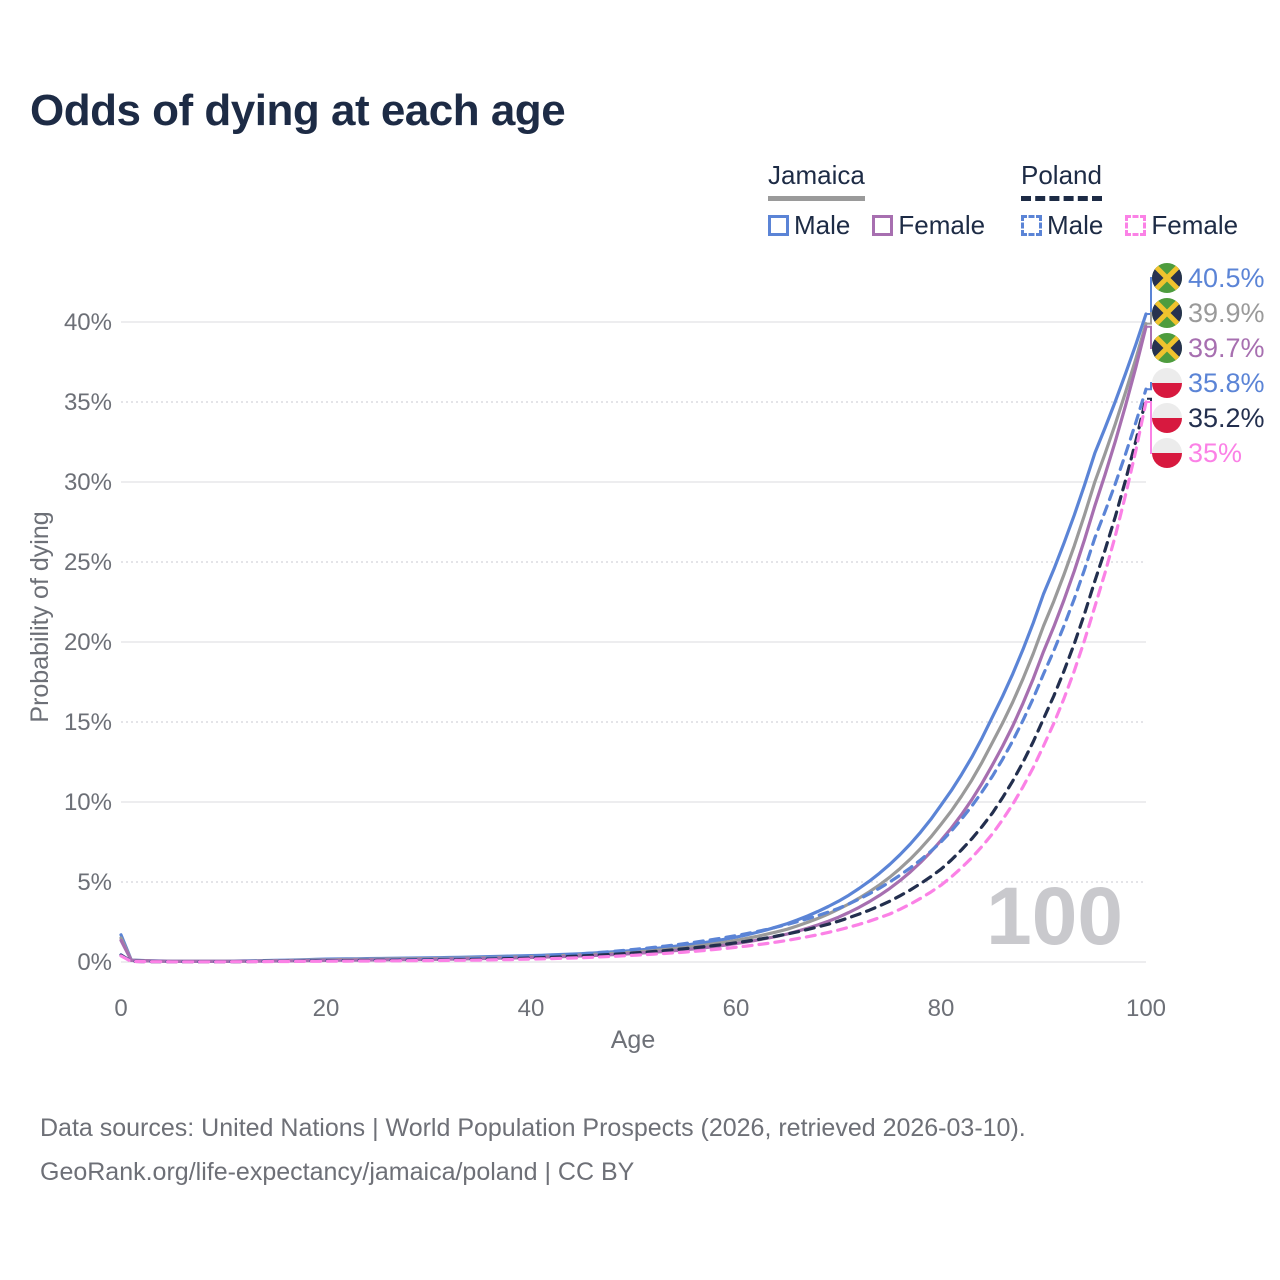  I want to click on y-axis-title: Probability of dying, so click(40, 616).